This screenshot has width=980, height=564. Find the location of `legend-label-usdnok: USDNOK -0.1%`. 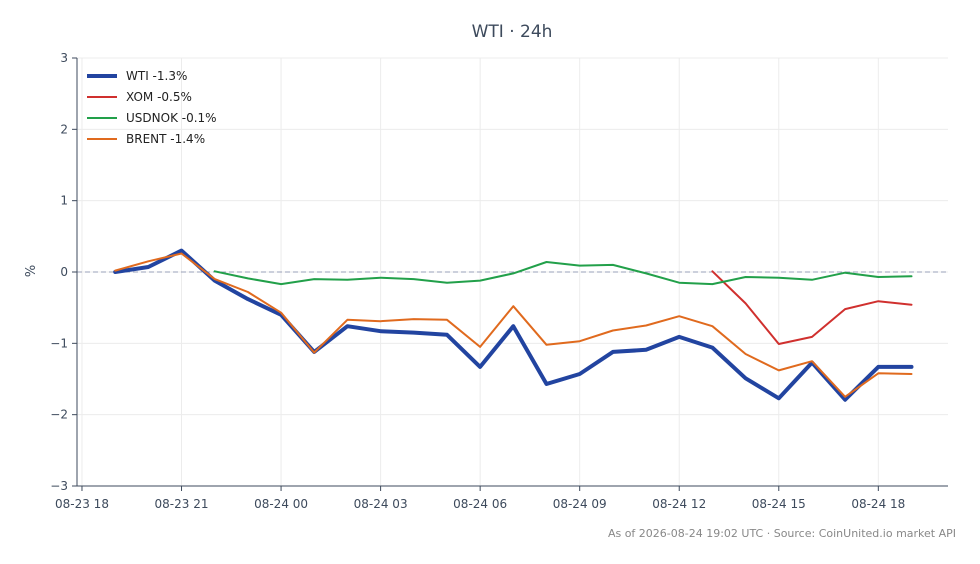

legend-label-usdnok: USDNOK -0.1% is located at coordinates (171, 118).